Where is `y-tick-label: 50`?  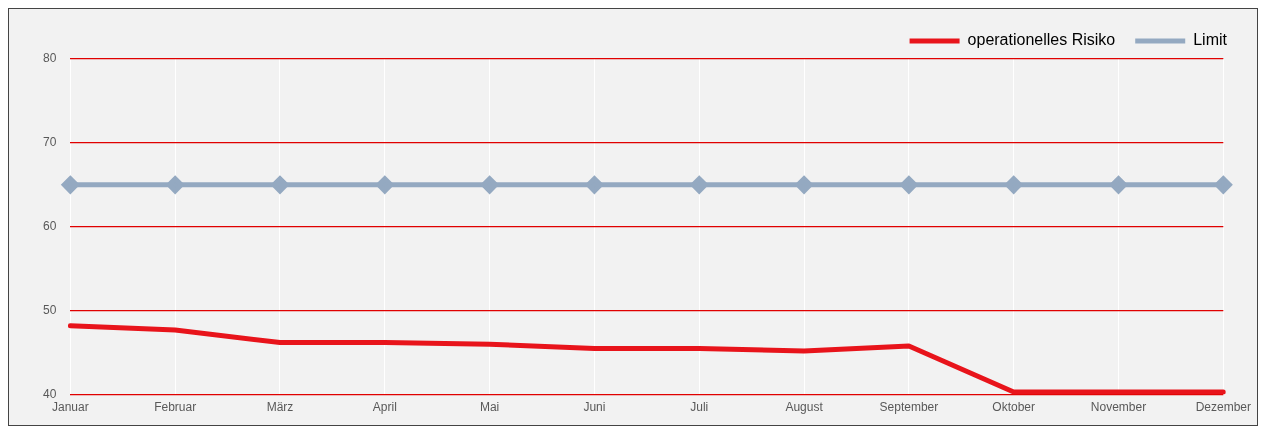 y-tick-label: 50 is located at coordinates (49, 310).